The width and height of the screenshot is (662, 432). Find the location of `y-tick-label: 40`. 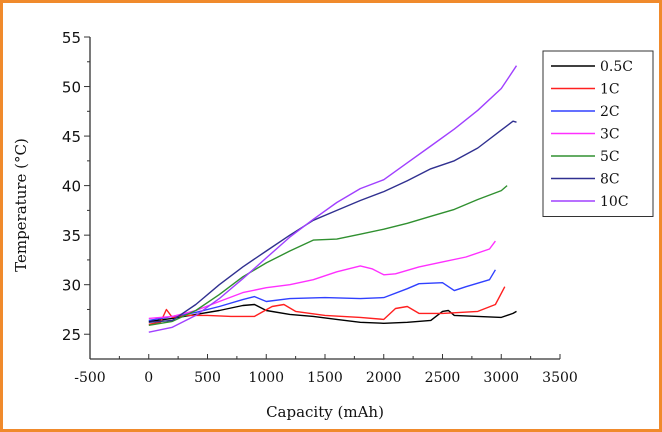

y-tick-label: 40 is located at coordinates (71, 187).